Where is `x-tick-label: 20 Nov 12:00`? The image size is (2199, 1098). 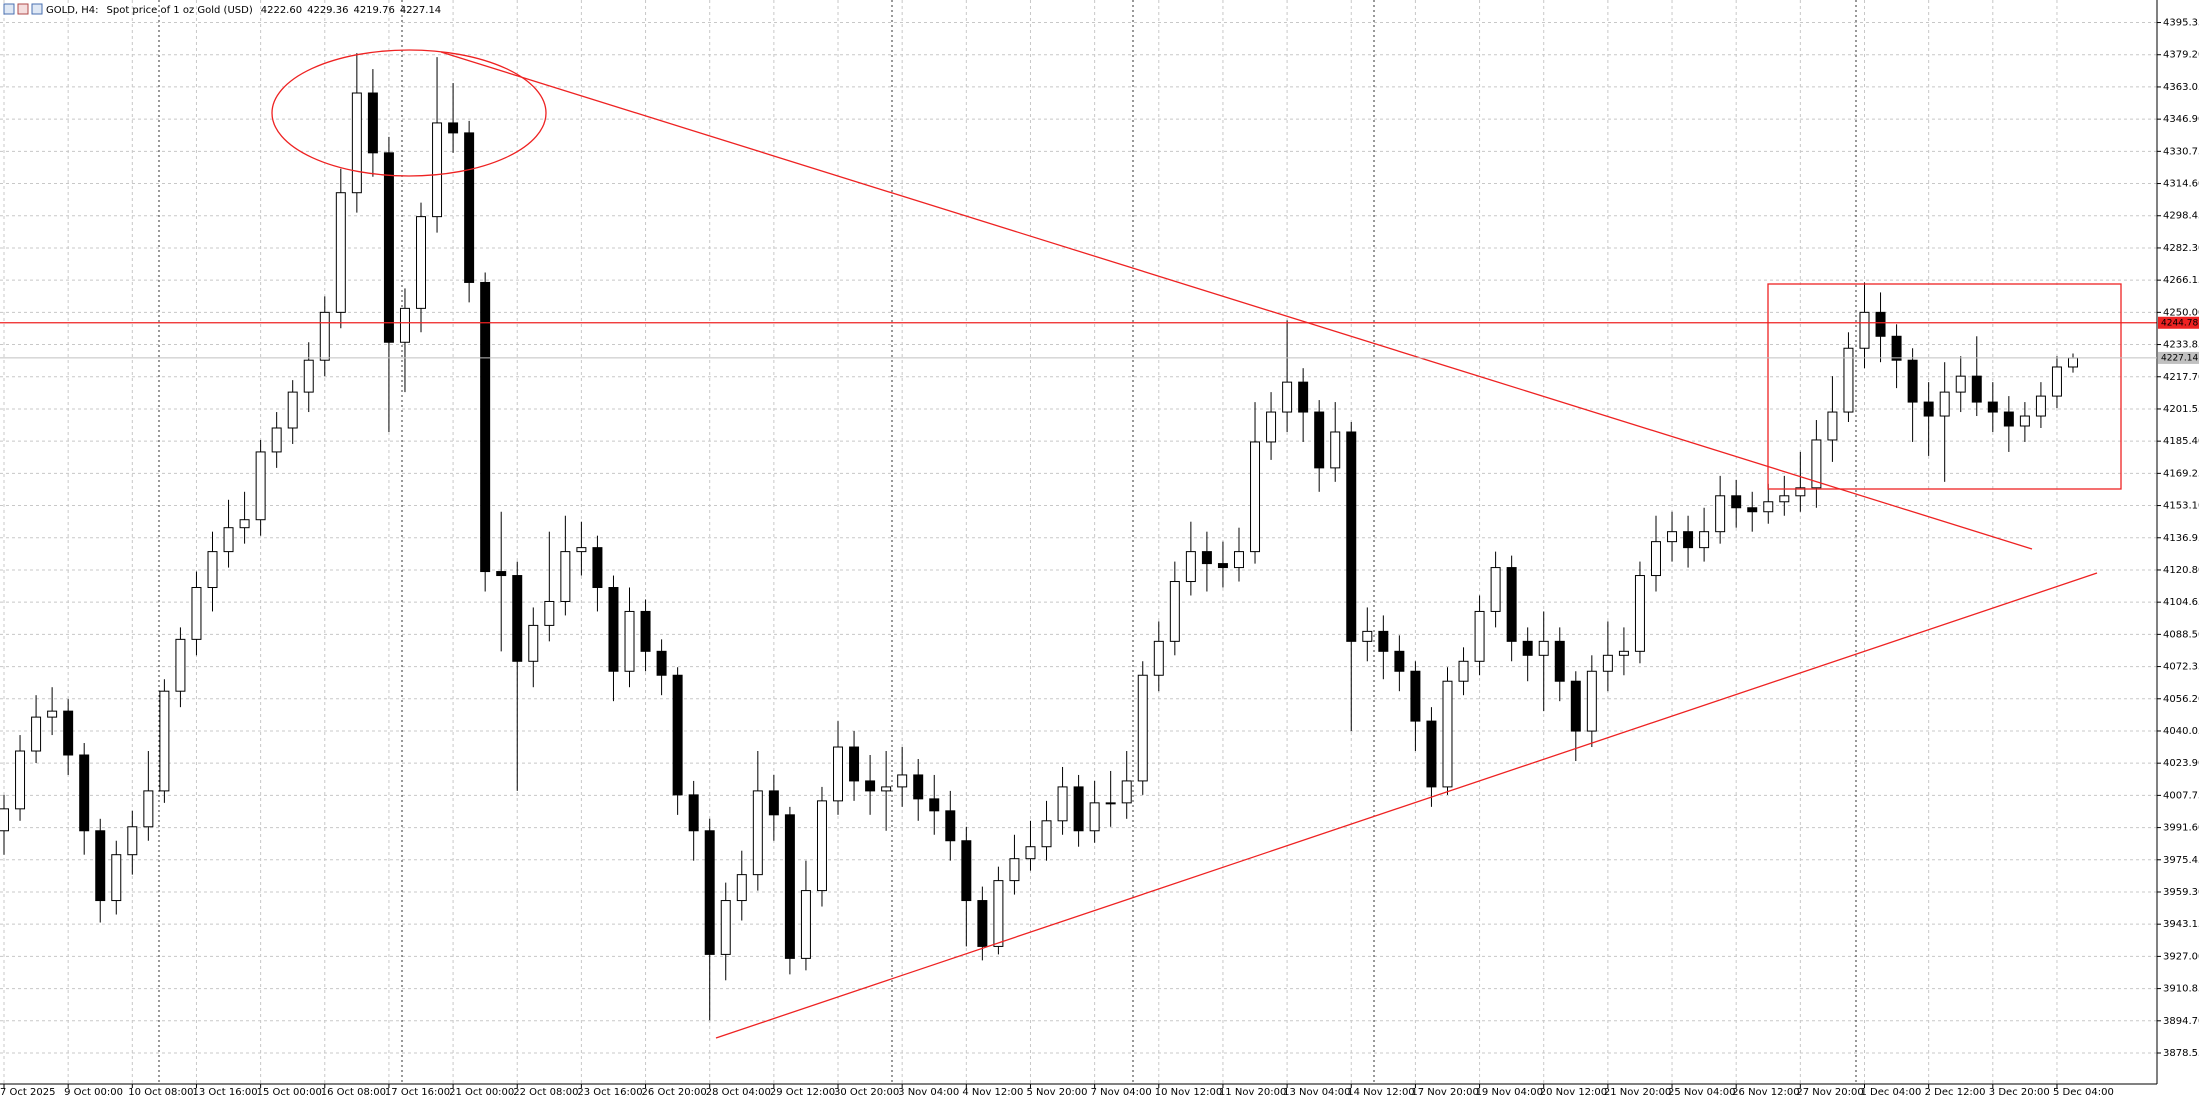 x-tick-label: 20 Nov 12:00 is located at coordinates (1573, 1092).